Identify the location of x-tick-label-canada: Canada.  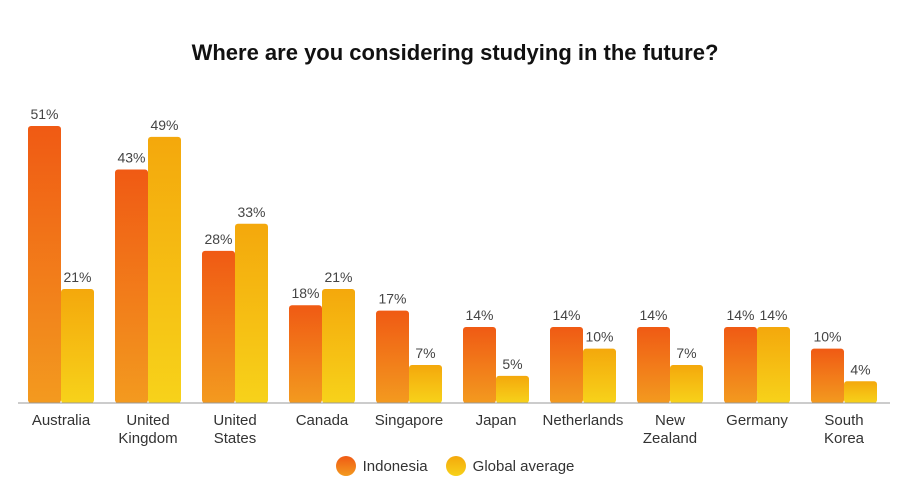
(322, 420).